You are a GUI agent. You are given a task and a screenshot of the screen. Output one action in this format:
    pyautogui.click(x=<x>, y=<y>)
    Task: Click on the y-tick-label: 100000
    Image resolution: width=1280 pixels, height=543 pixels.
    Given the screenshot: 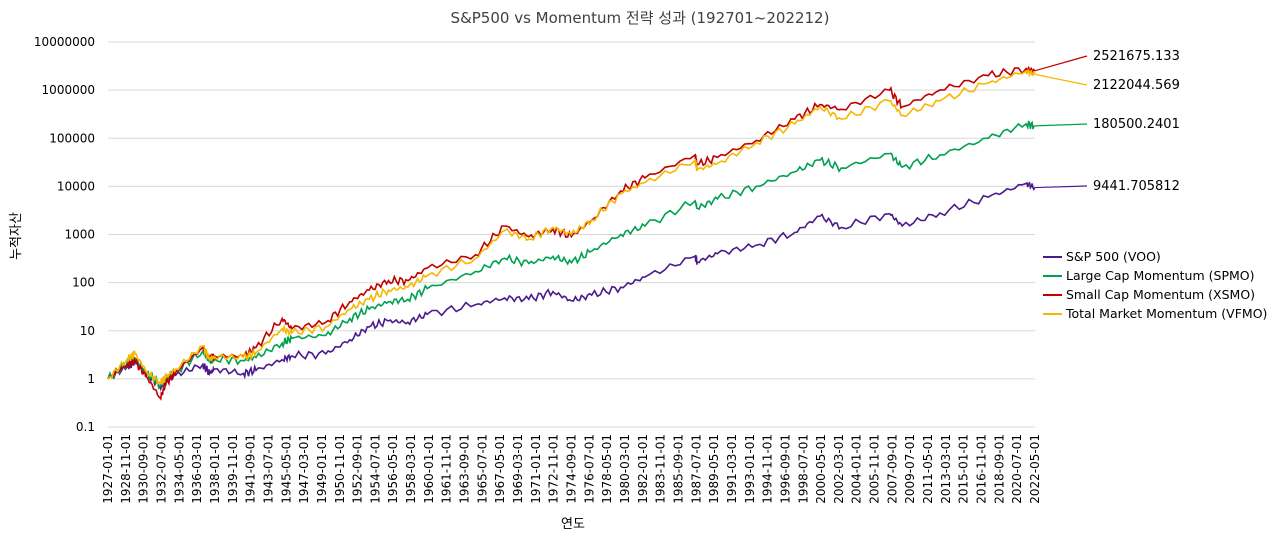 What is the action you would take?
    pyautogui.click(x=72, y=138)
    